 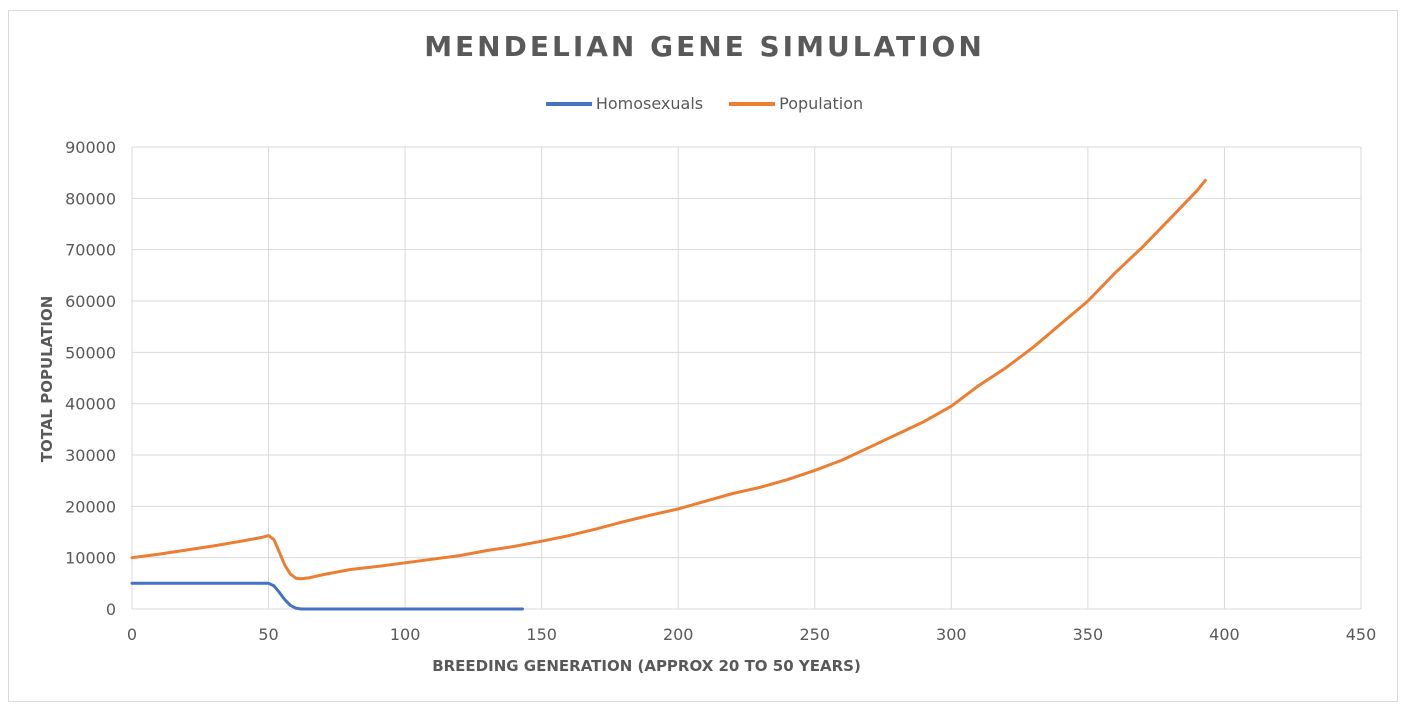 What do you see at coordinates (568, 103) in the screenshot?
I see `legend-swatch-homosexuals` at bounding box center [568, 103].